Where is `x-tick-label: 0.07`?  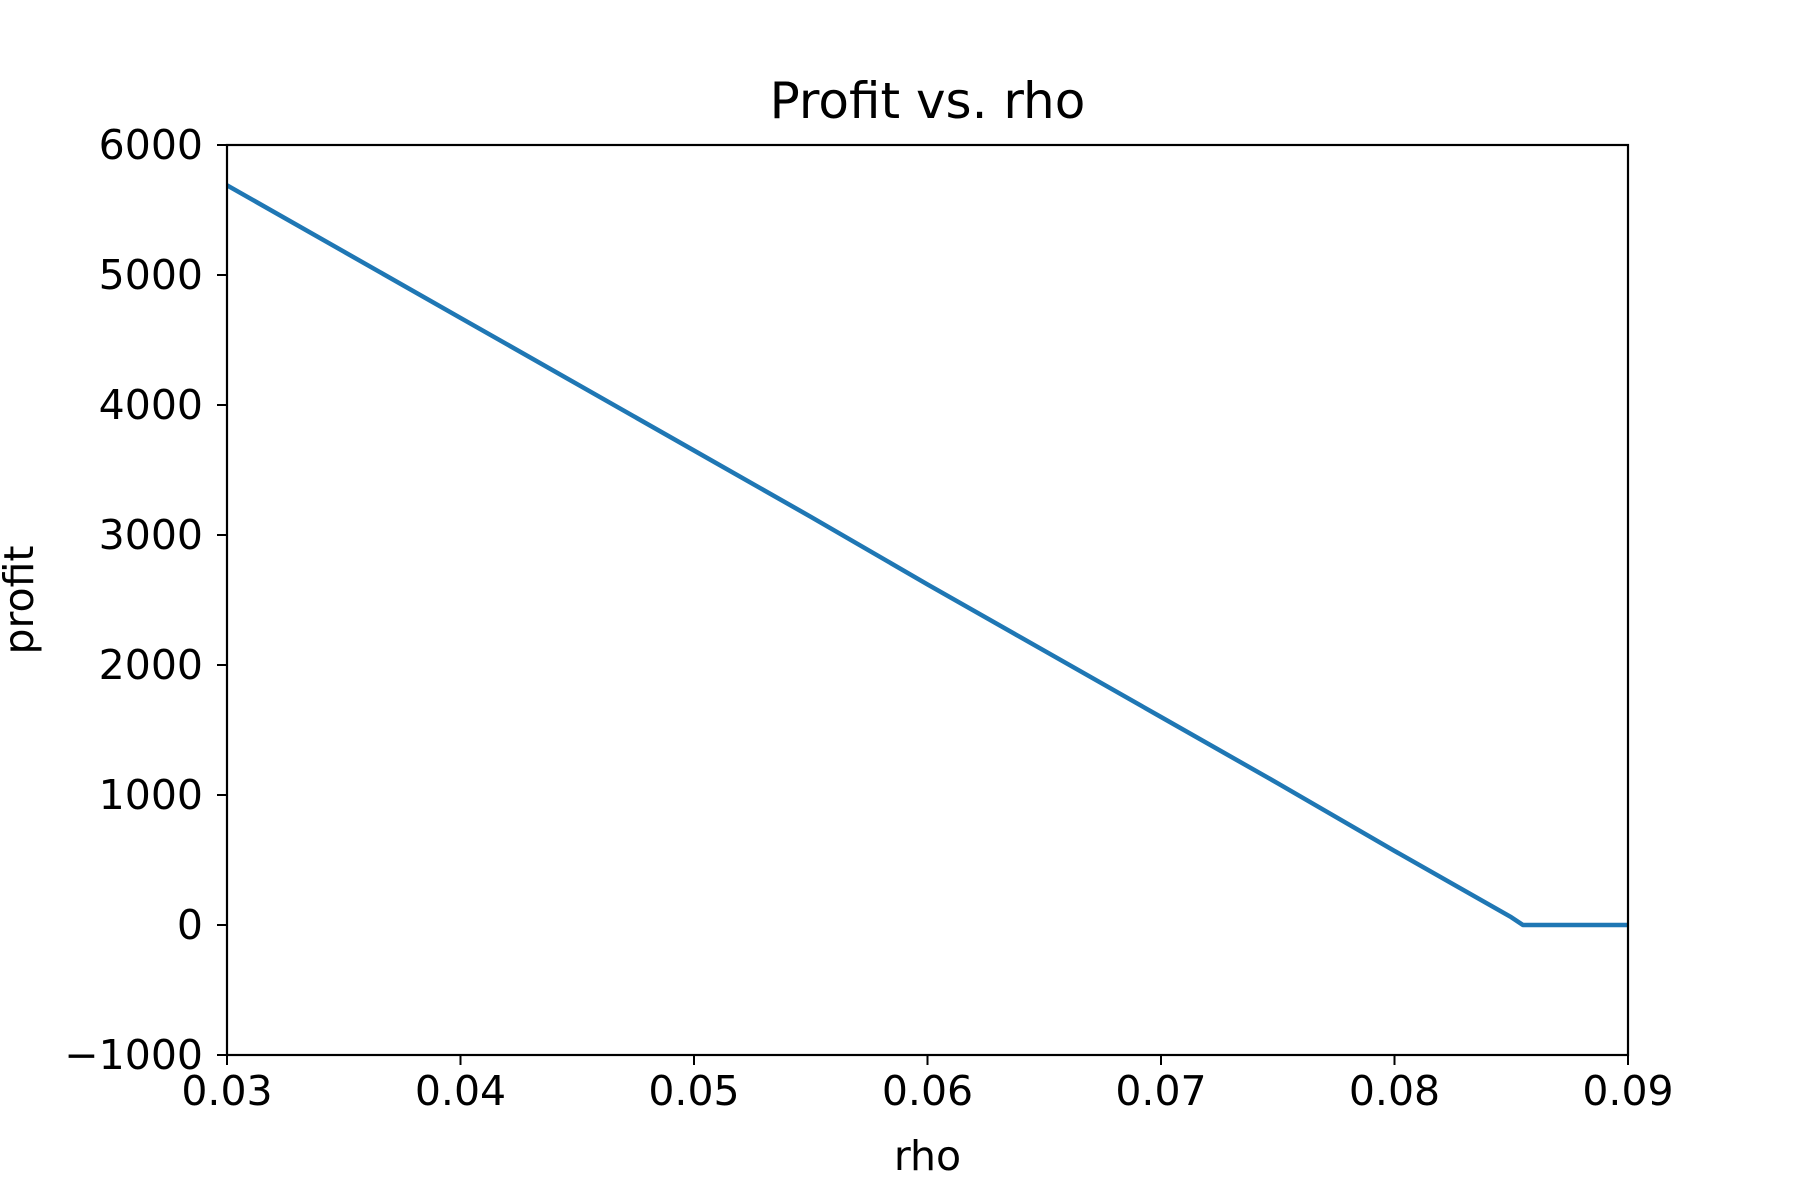 x-tick-label: 0.07 is located at coordinates (1160, 1091).